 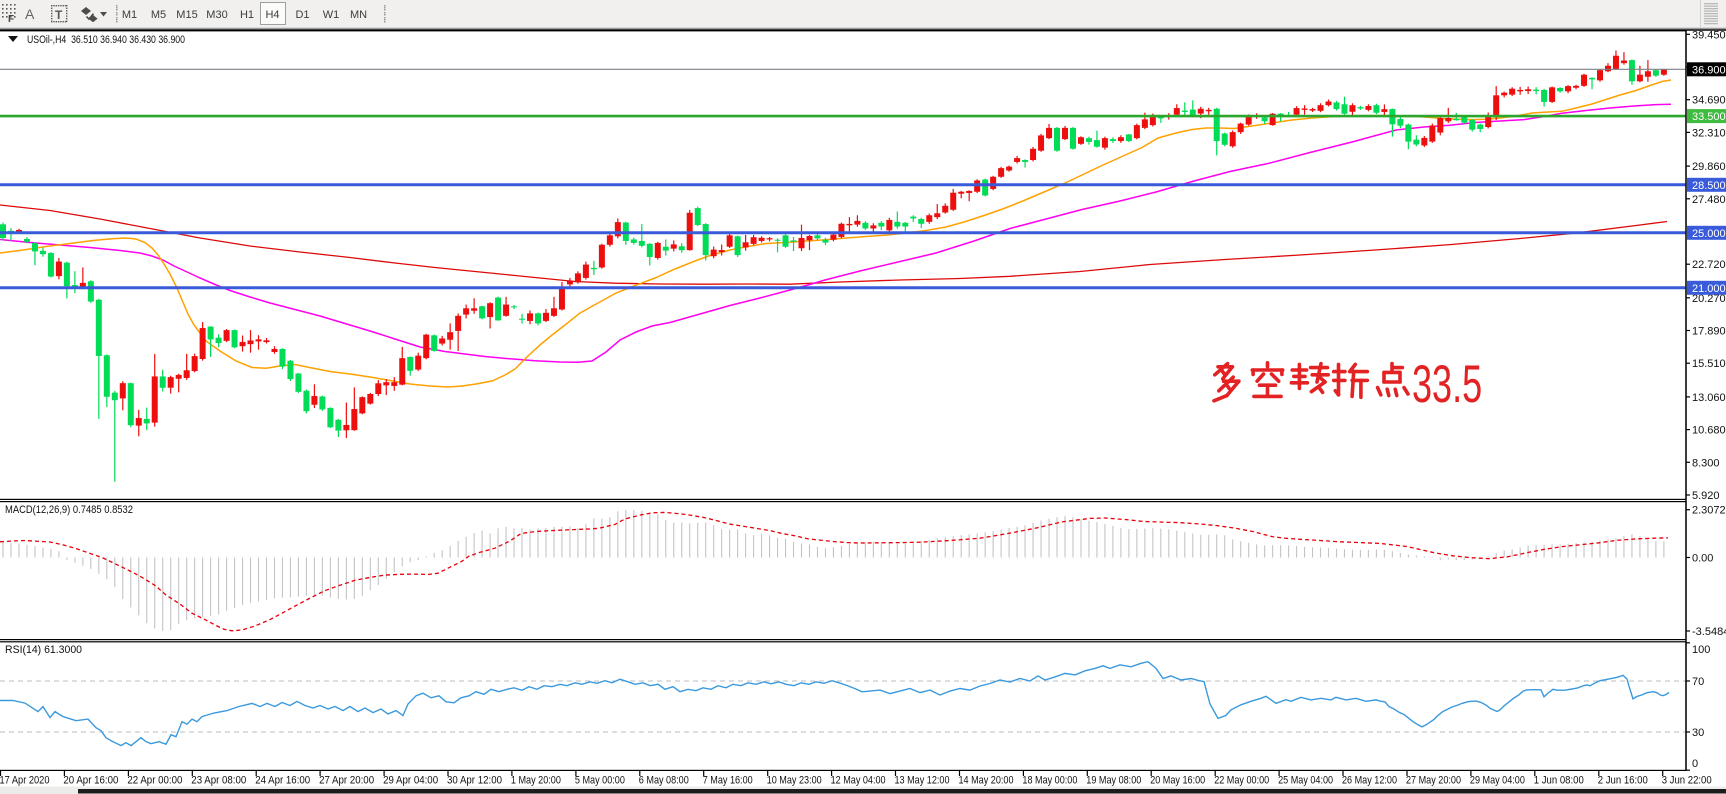 What do you see at coordinates (1709, 133) in the screenshot?
I see `svg-text: 32.310` at bounding box center [1709, 133].